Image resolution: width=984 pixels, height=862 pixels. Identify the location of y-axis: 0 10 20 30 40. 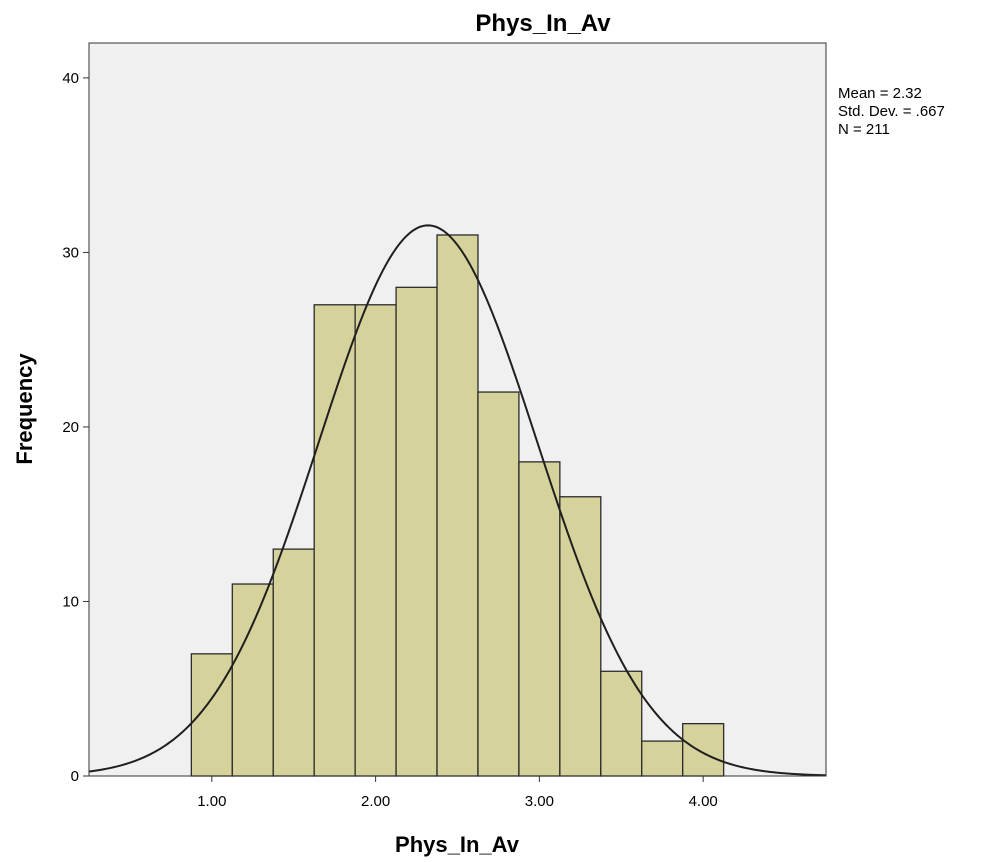
(75, 427).